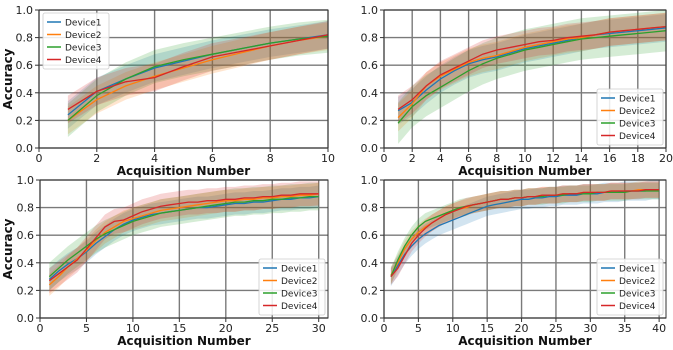  What do you see at coordinates (25, 65) in the screenshot?
I see `y-tick-label: 0.6` at bounding box center [25, 65].